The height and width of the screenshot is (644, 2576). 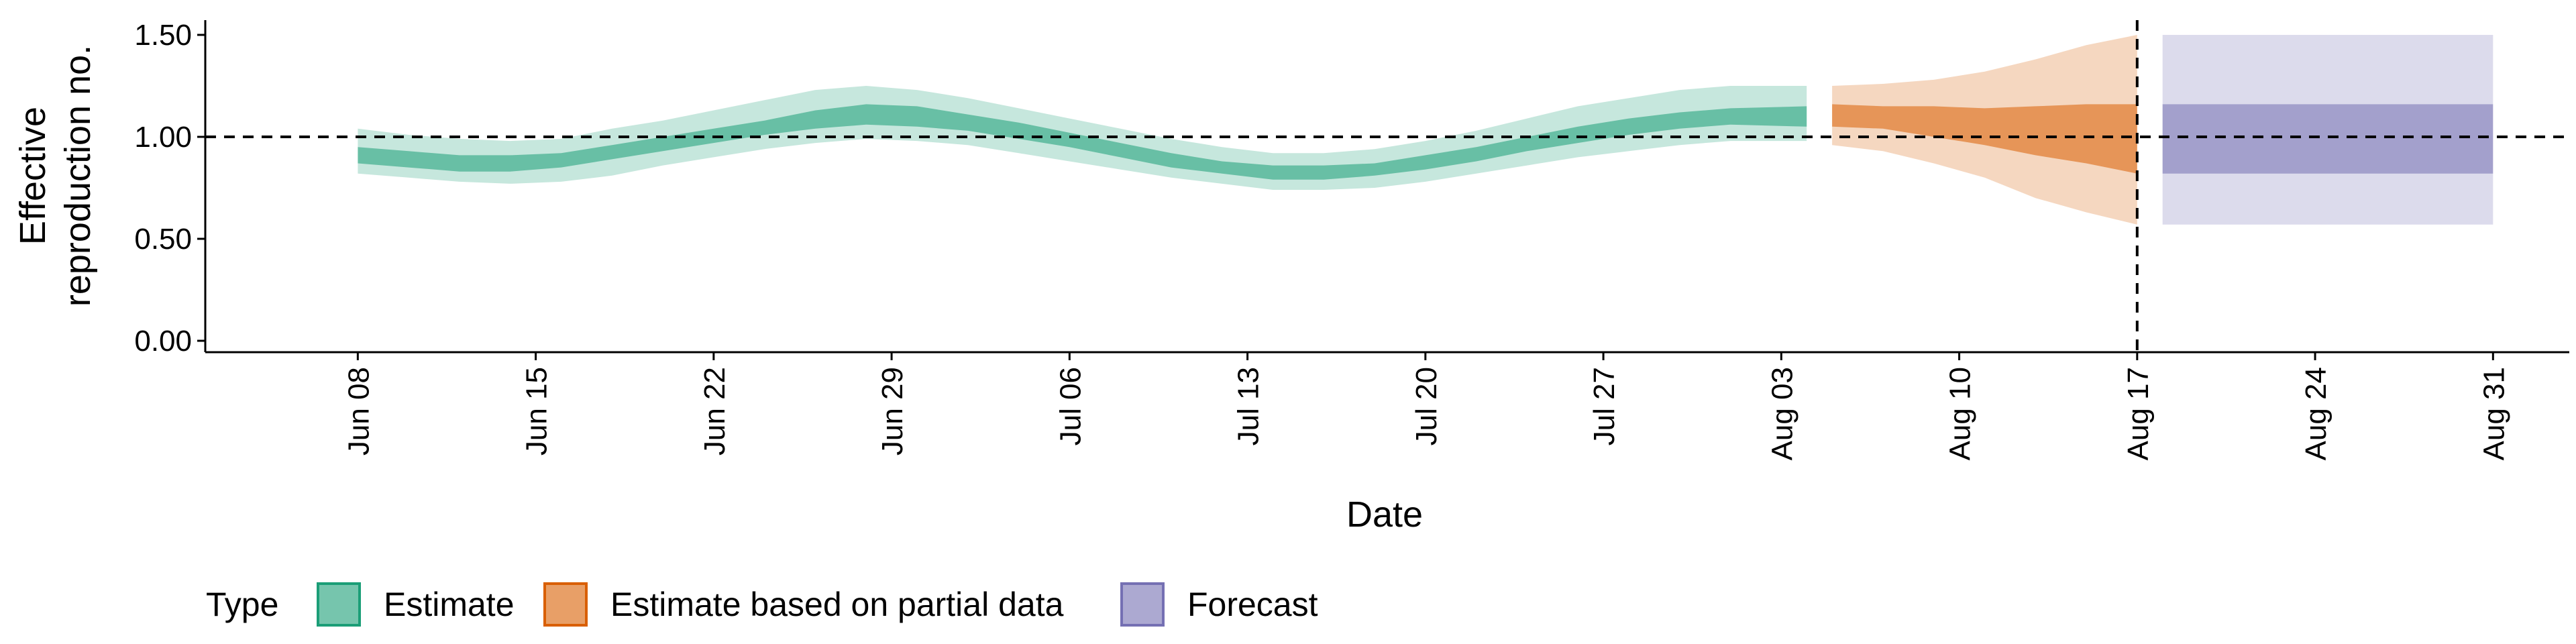 I want to click on y-axis-title-line-1: Effective, so click(x=33, y=176).